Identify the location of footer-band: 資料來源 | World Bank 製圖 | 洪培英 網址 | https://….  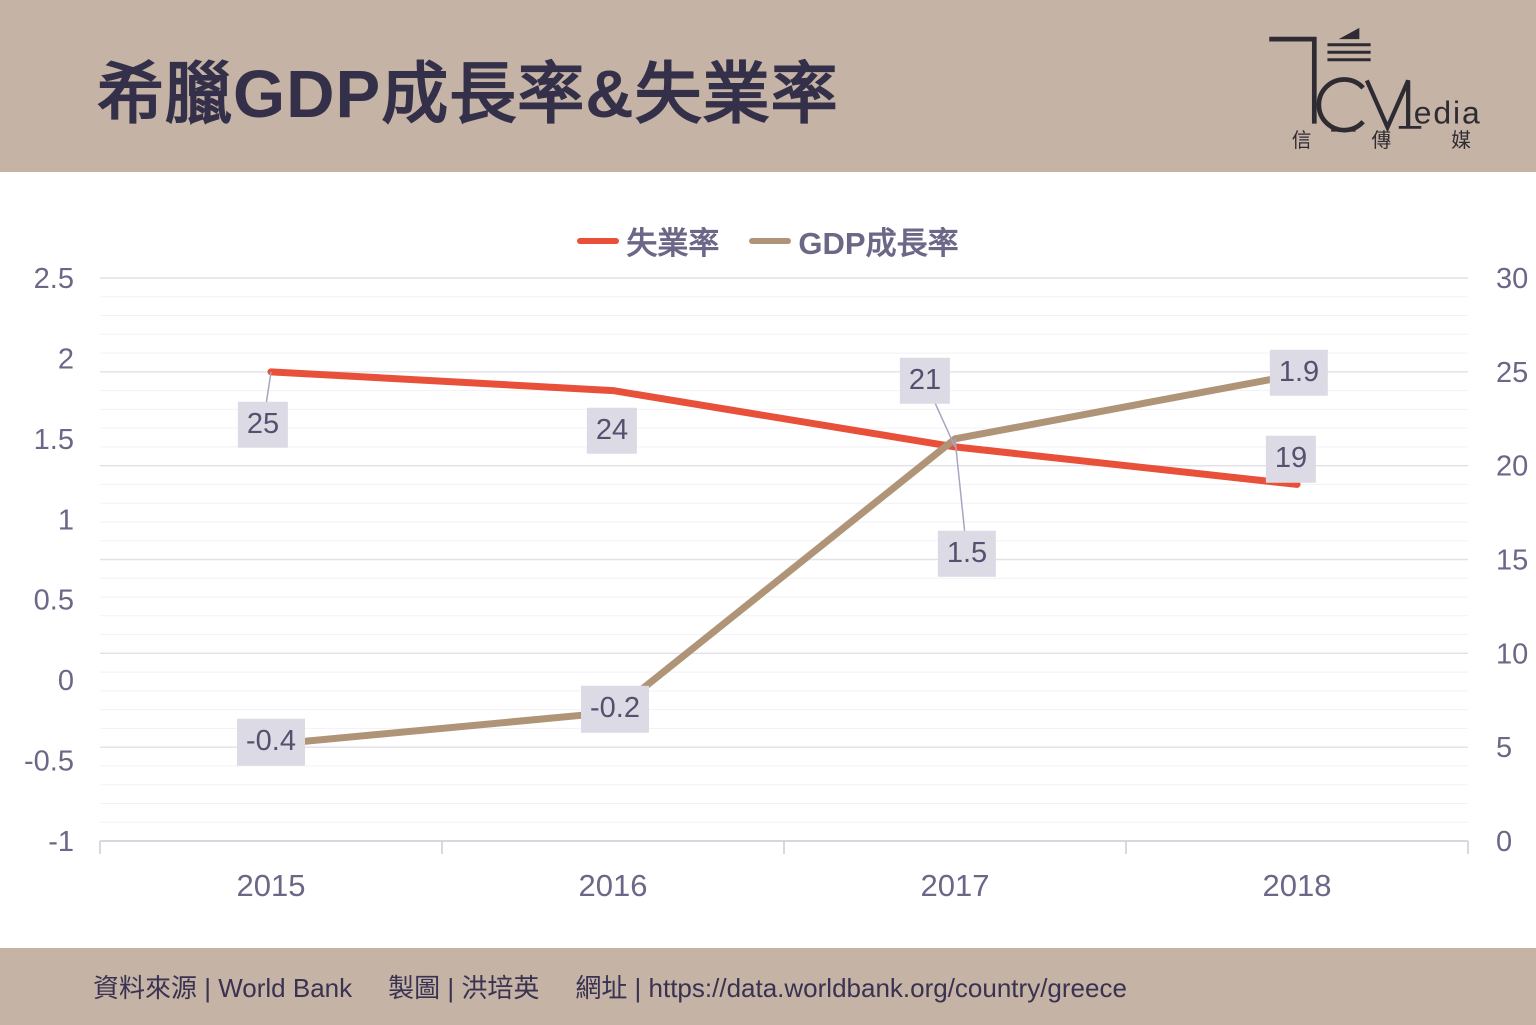
(768, 986).